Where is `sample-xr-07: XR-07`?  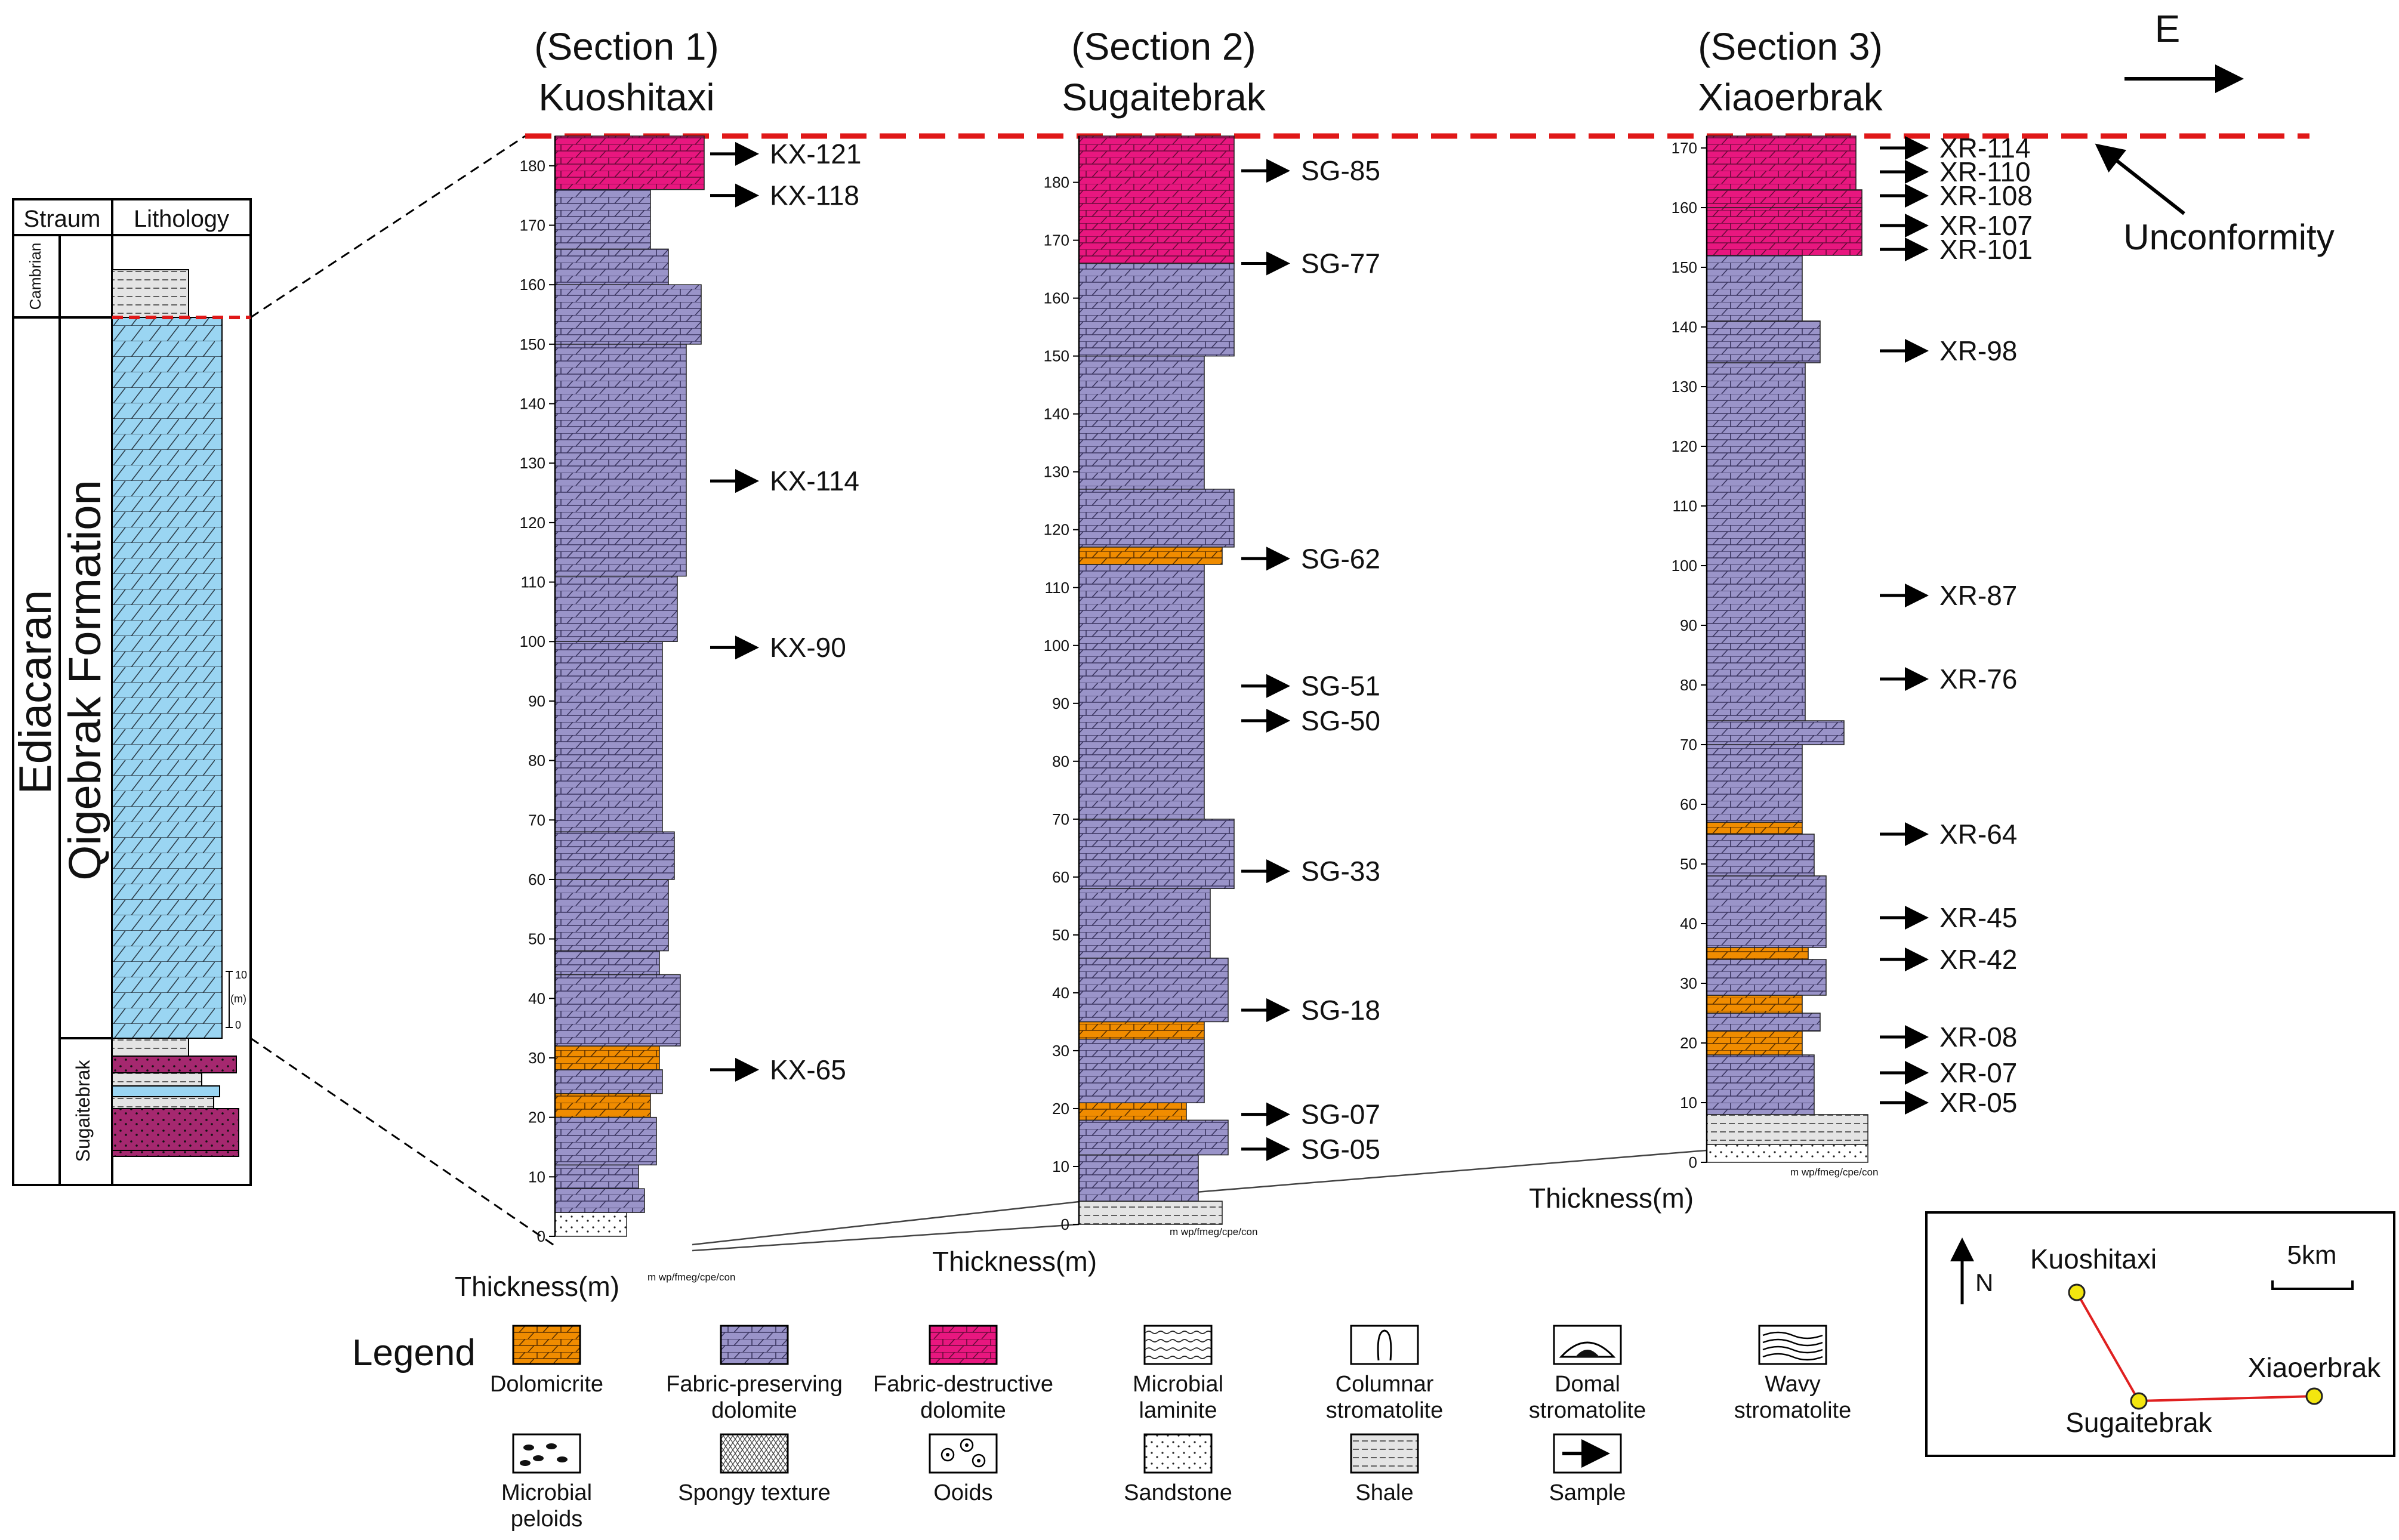 sample-xr-07: XR-07 is located at coordinates (1948, 1072).